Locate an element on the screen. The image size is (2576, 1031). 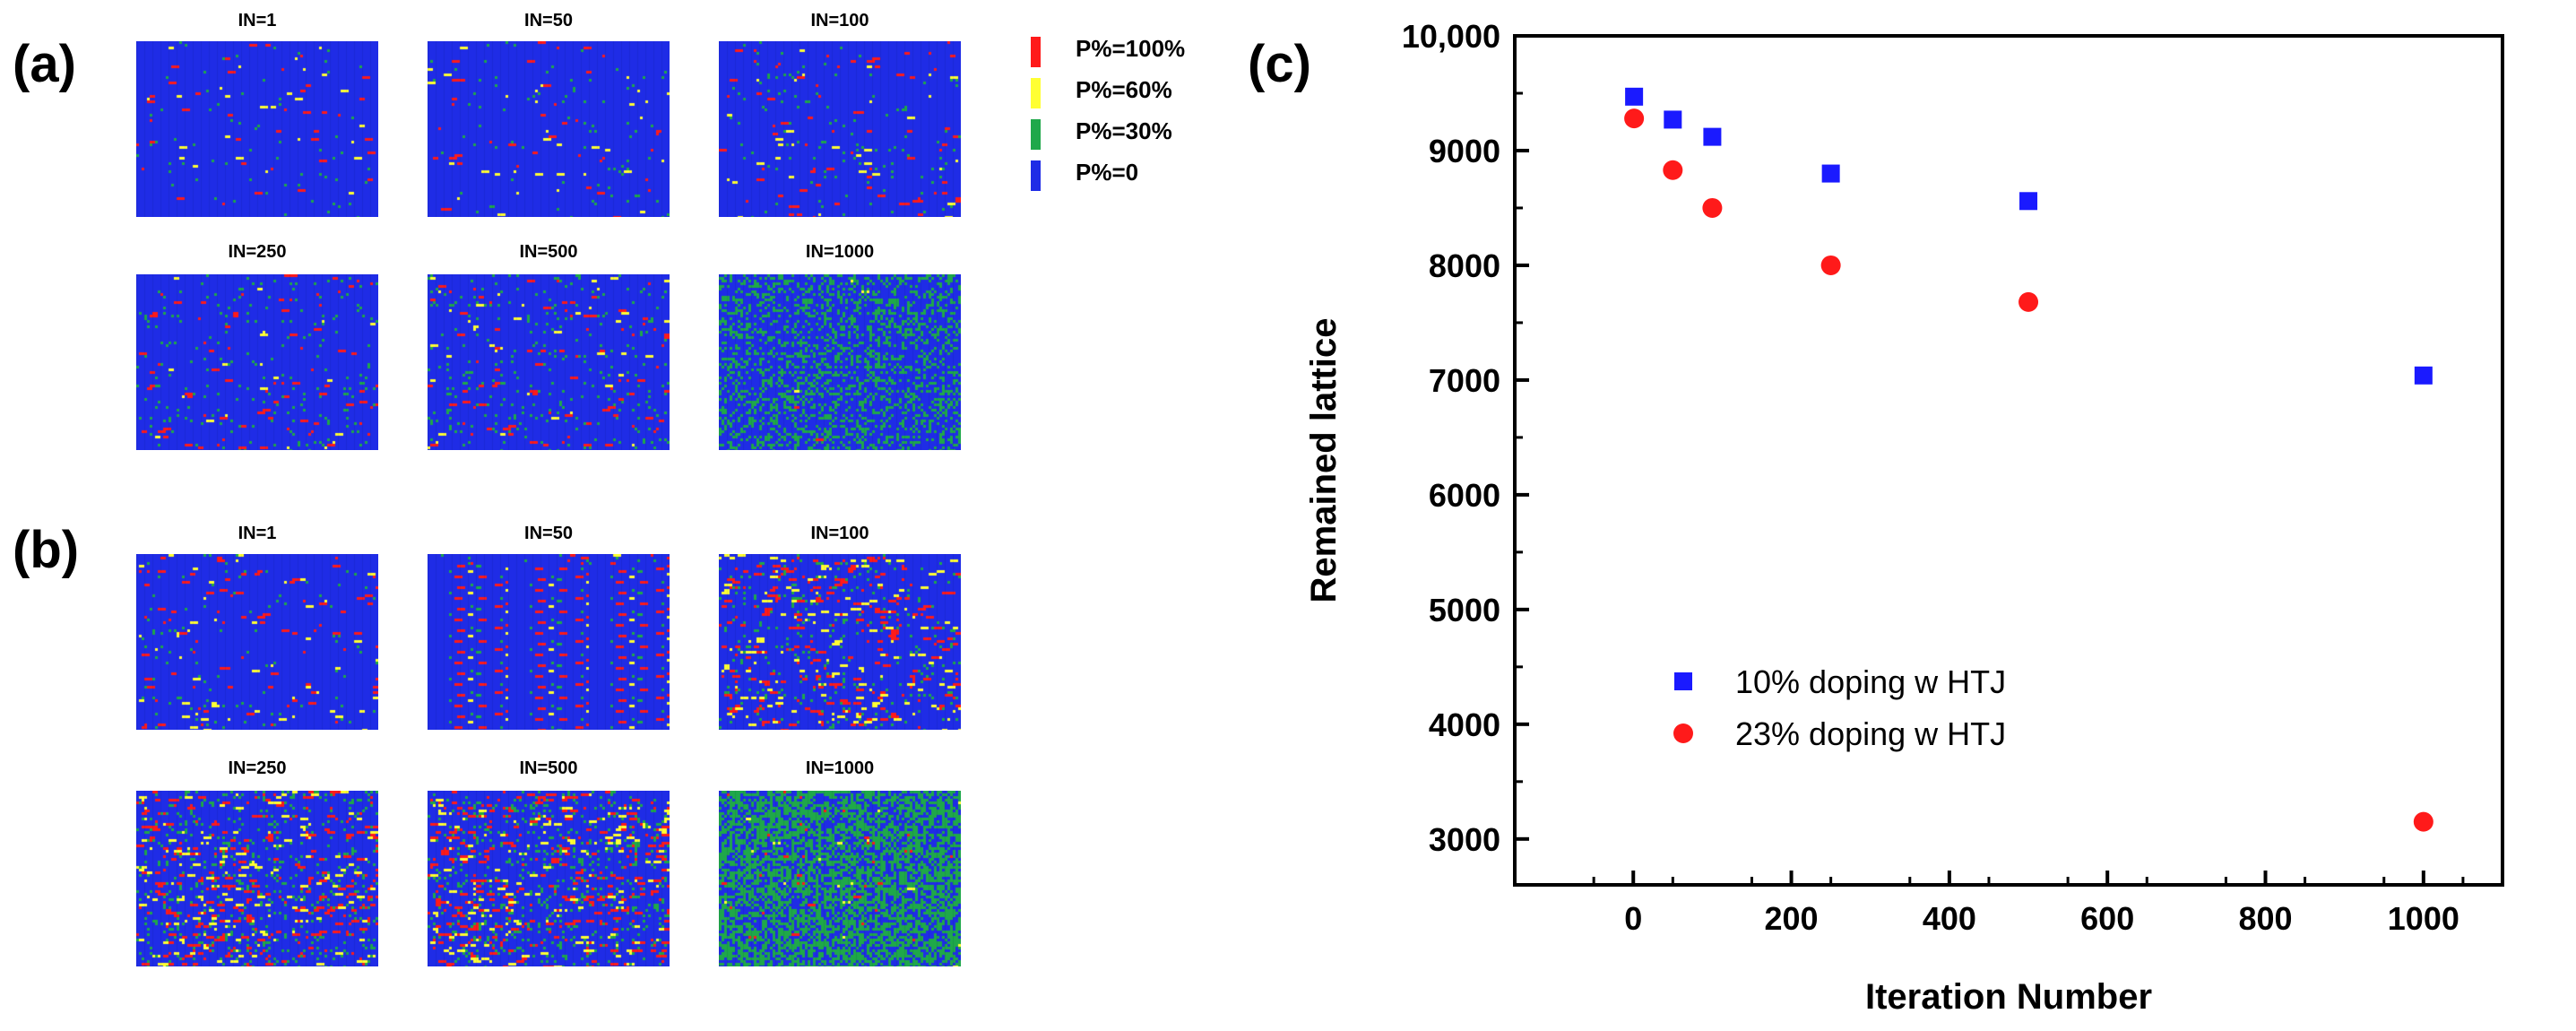
legend-label: P%=100% is located at coordinates (1131, 48).